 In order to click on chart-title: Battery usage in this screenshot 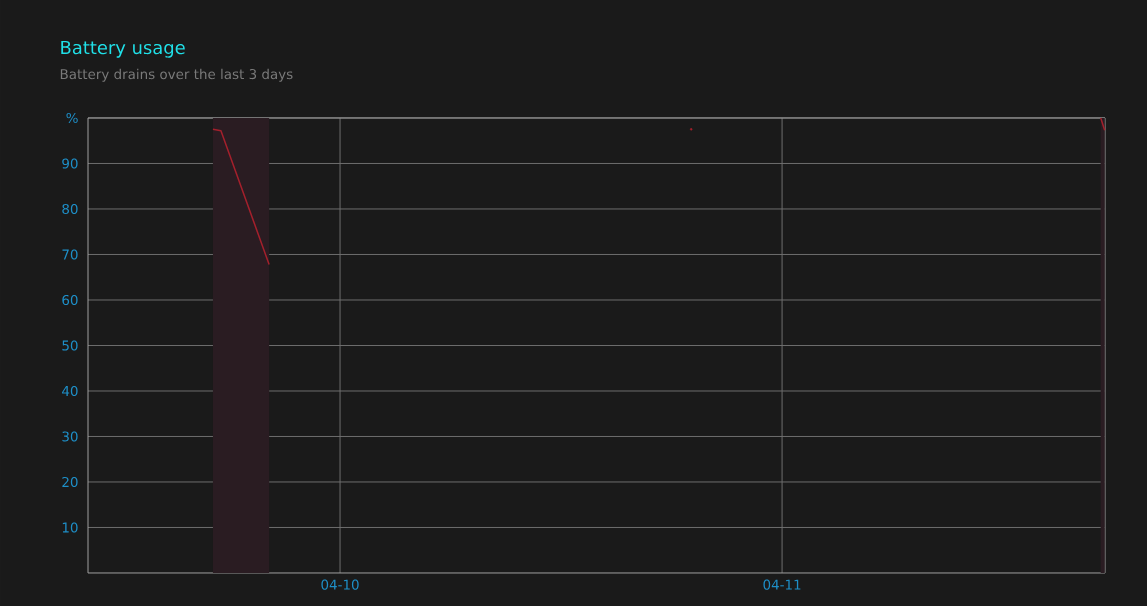, I will do `click(123, 49)`.